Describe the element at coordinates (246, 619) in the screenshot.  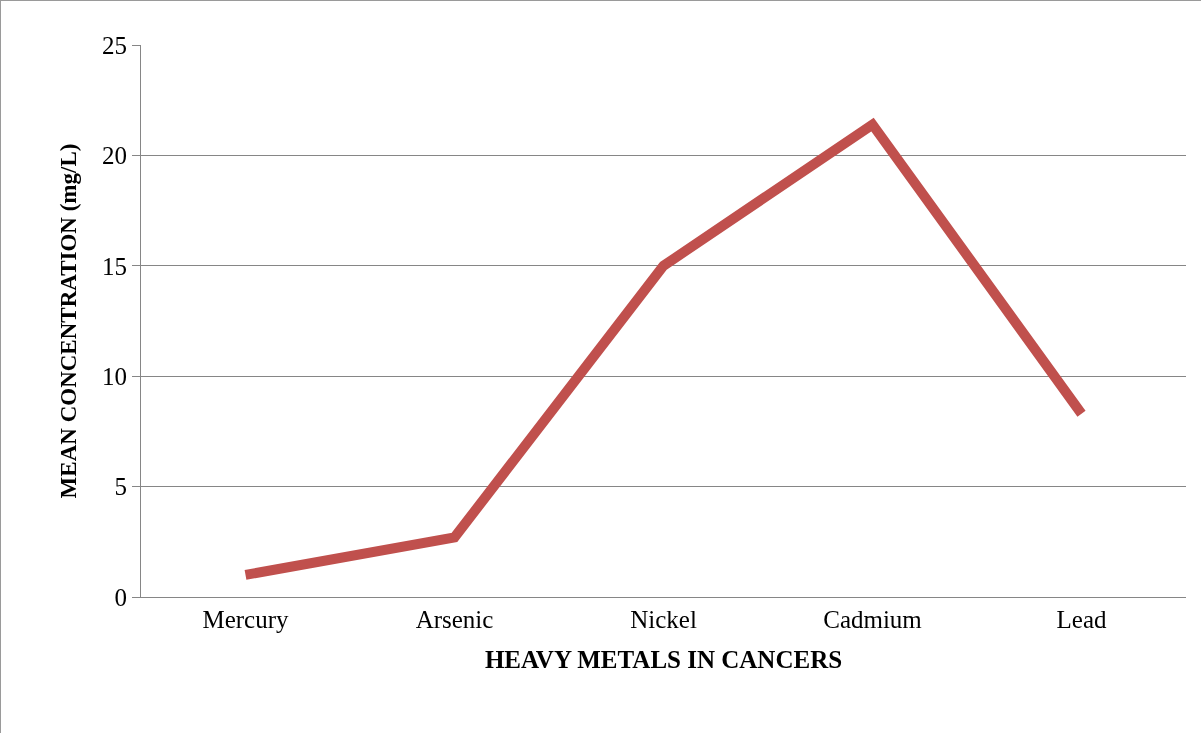
I see `x-tick-label: Mercury` at that location.